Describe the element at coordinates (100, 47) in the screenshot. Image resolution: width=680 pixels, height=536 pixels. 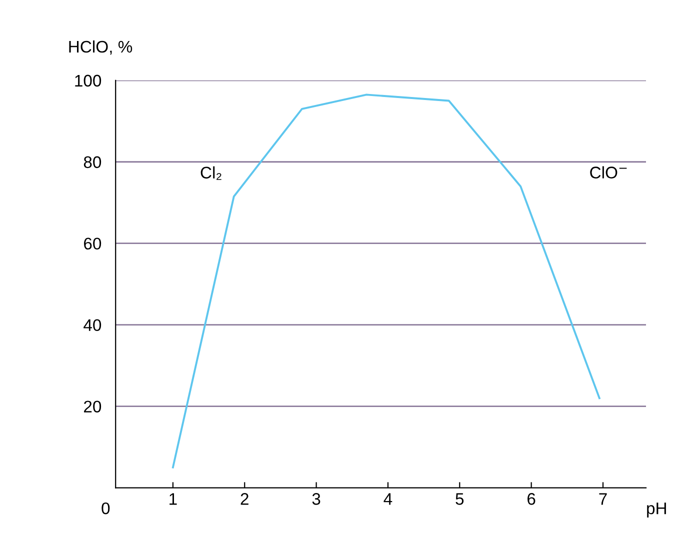
I see `y-axis-title: HClO, %` at that location.